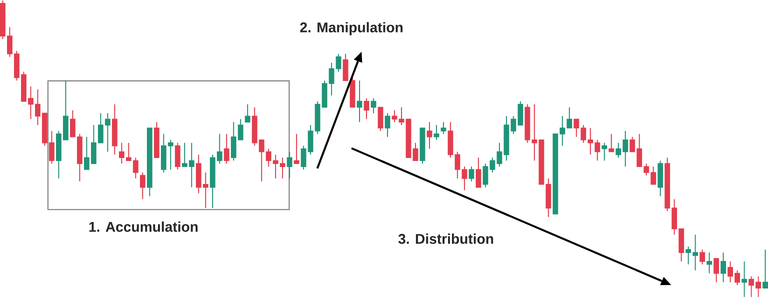  What do you see at coordinates (143, 227) in the screenshot?
I see `annotation: 1. Accumulation` at bounding box center [143, 227].